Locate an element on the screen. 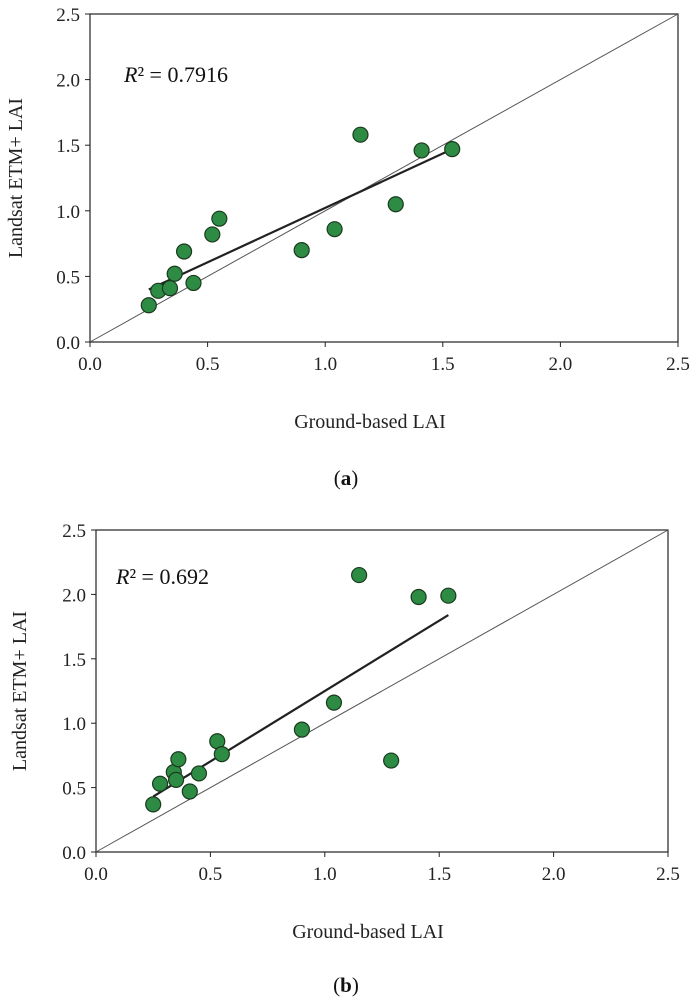  panel-a-r2-annotation: R² = 0.7916 is located at coordinates (175, 74).